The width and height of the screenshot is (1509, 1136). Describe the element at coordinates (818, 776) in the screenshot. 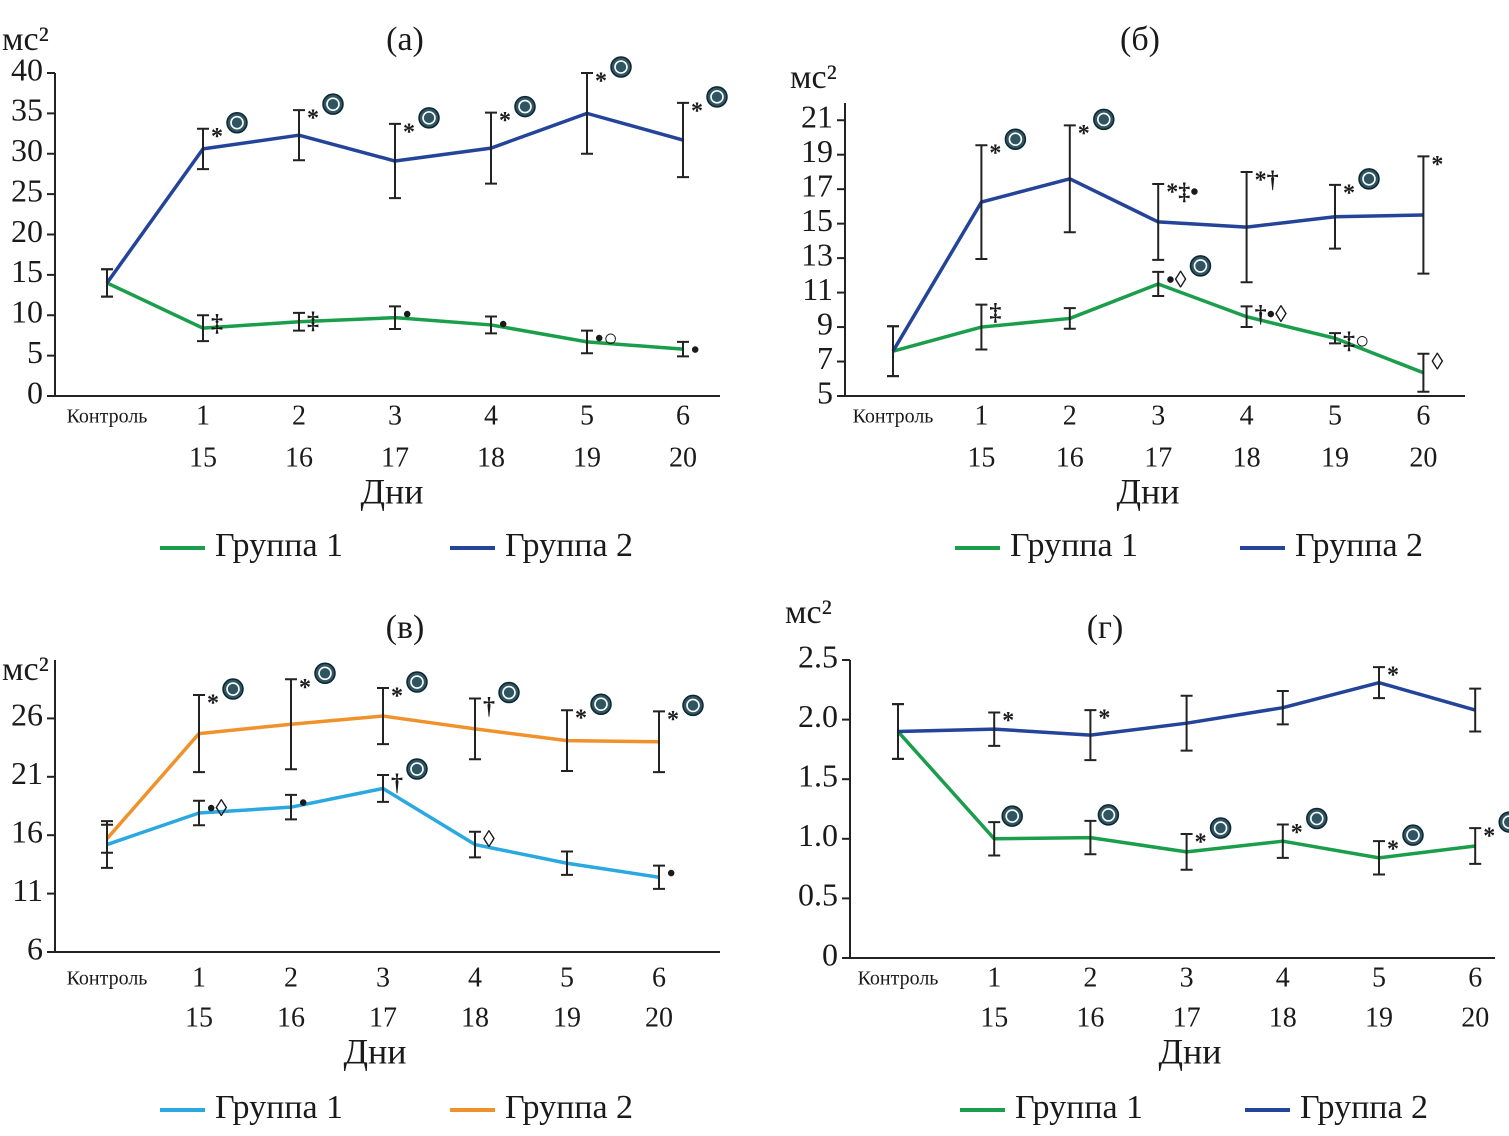

I see `y-tick-label: 1.5` at that location.